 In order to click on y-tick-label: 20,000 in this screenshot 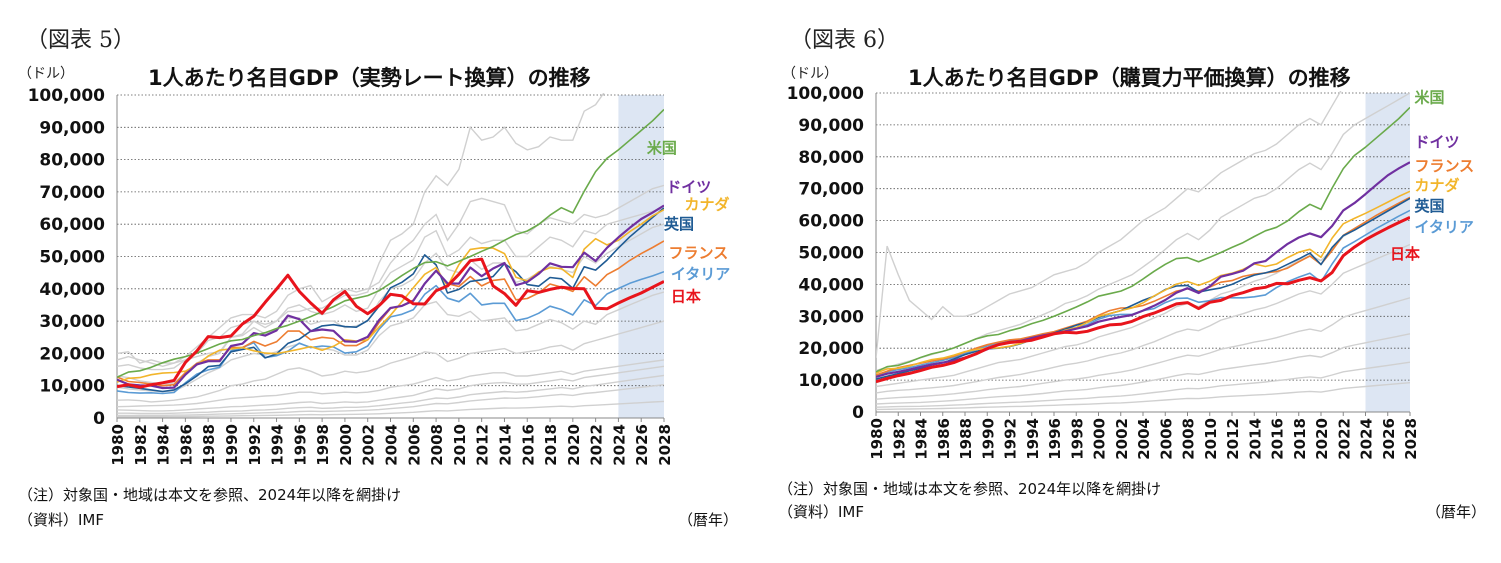, I will do `click(831, 349)`.